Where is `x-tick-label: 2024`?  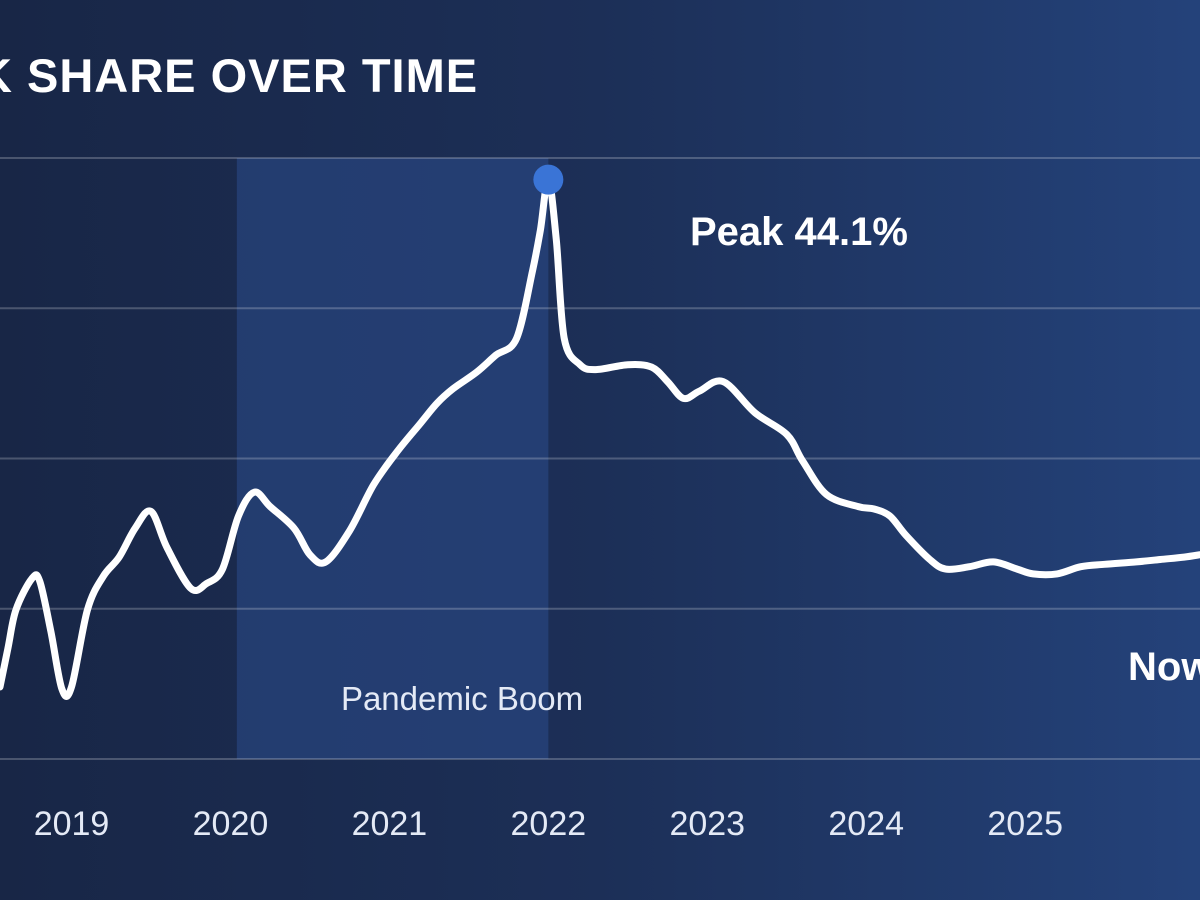 x-tick-label: 2024 is located at coordinates (866, 824).